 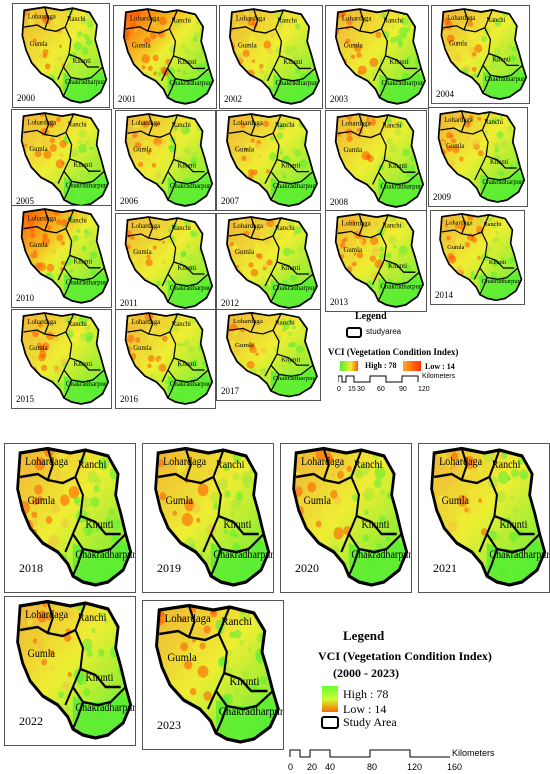 I want to click on scale-tick-label: 0, so click(x=339, y=389).